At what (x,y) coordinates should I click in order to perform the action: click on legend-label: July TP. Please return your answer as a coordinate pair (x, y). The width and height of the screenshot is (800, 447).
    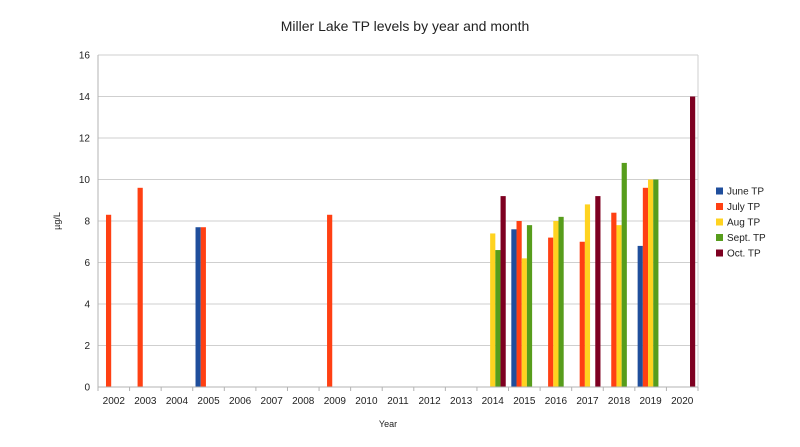
    Looking at the image, I should click on (743, 207).